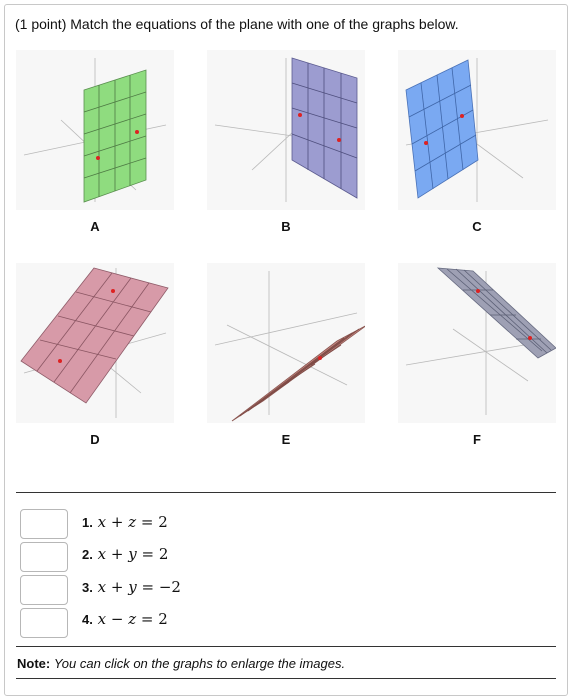  I want to click on graph-b-plane, so click(324, 128).